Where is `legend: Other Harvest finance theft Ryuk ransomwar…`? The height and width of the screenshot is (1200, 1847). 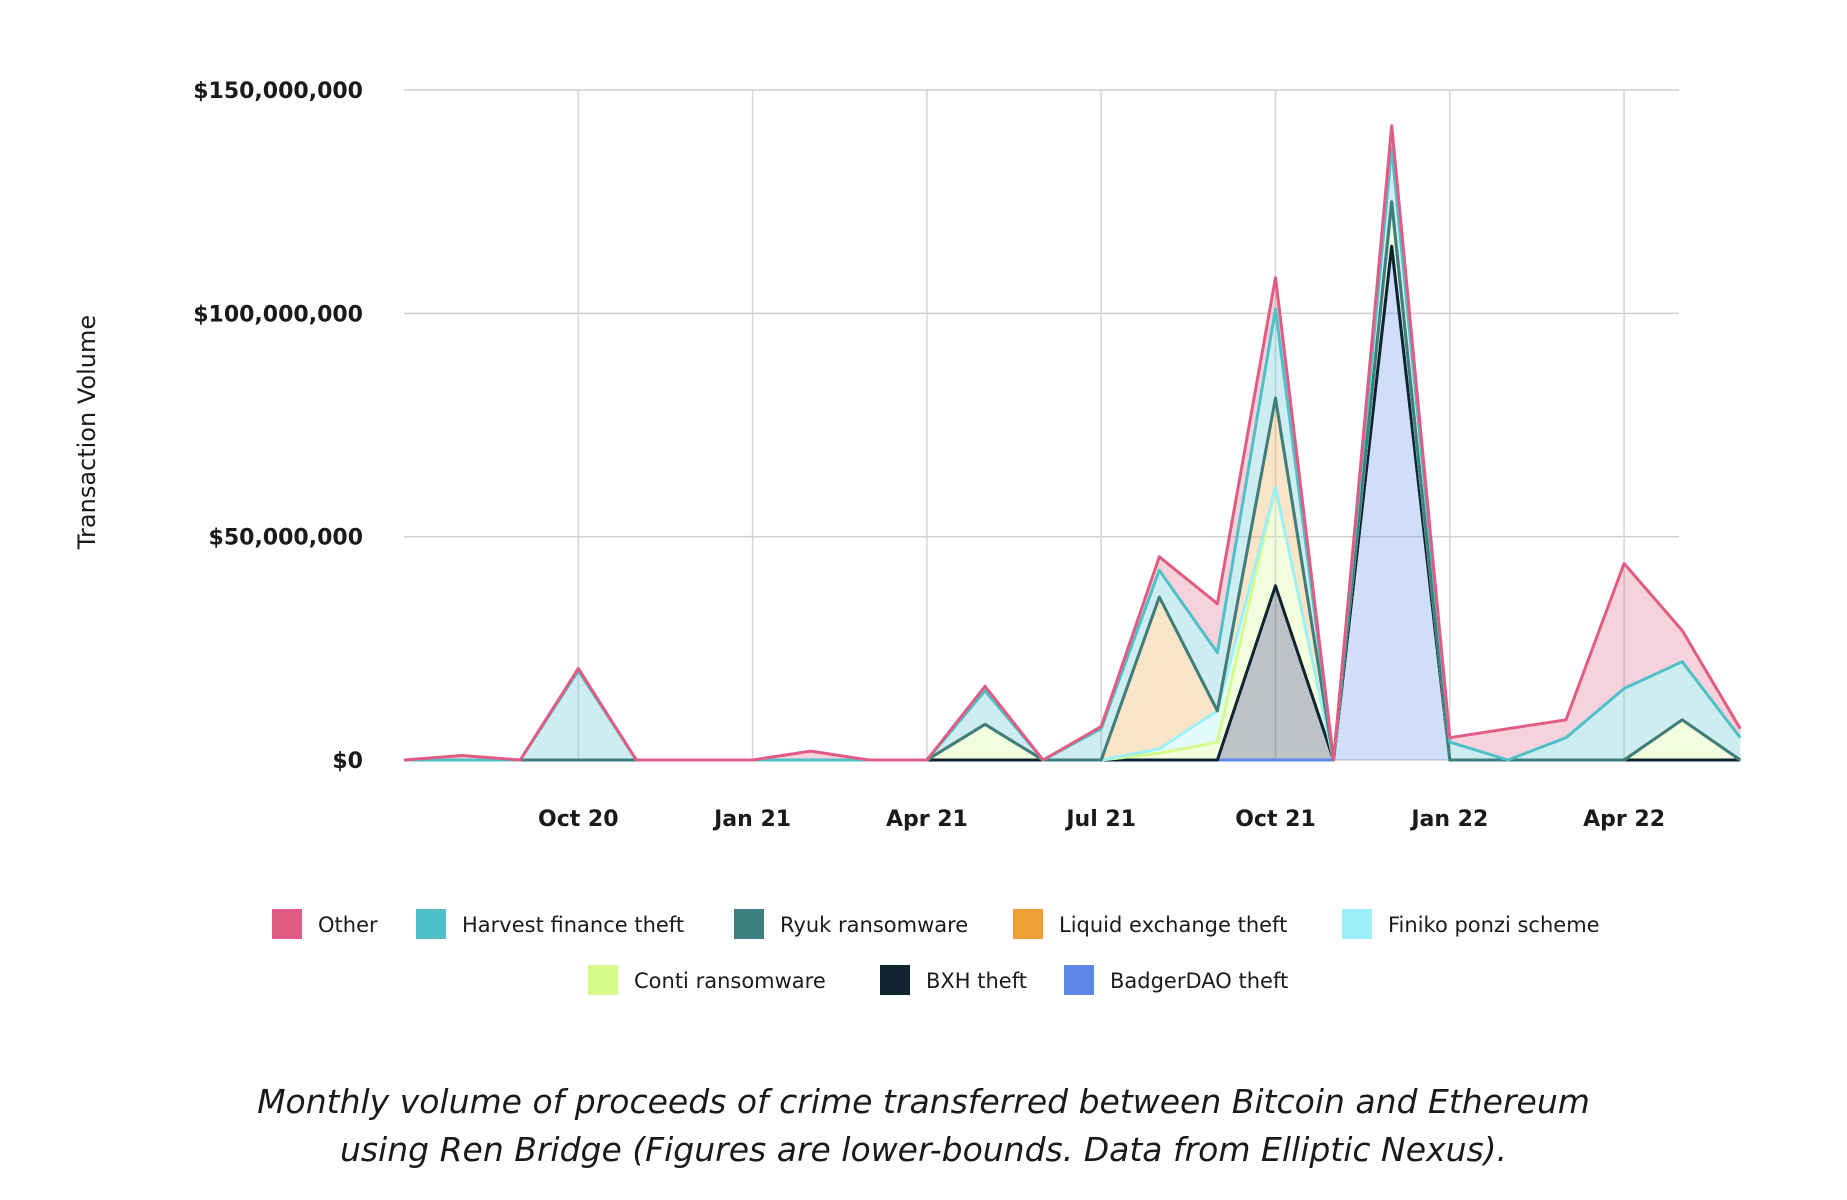 legend: Other Harvest finance theft Ryuk ransomwar… is located at coordinates (936, 952).